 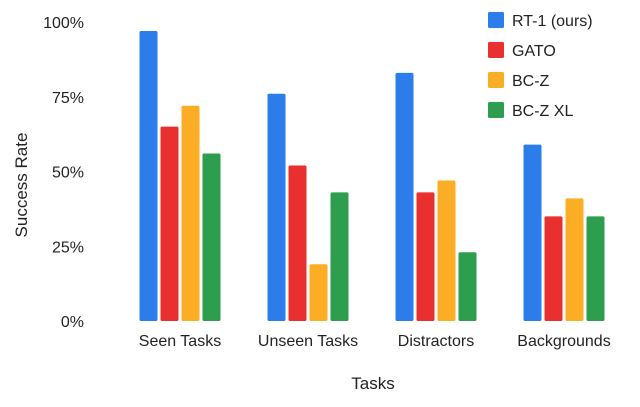 What do you see at coordinates (531, 81) in the screenshot?
I see `legend-label: BC-Z` at bounding box center [531, 81].